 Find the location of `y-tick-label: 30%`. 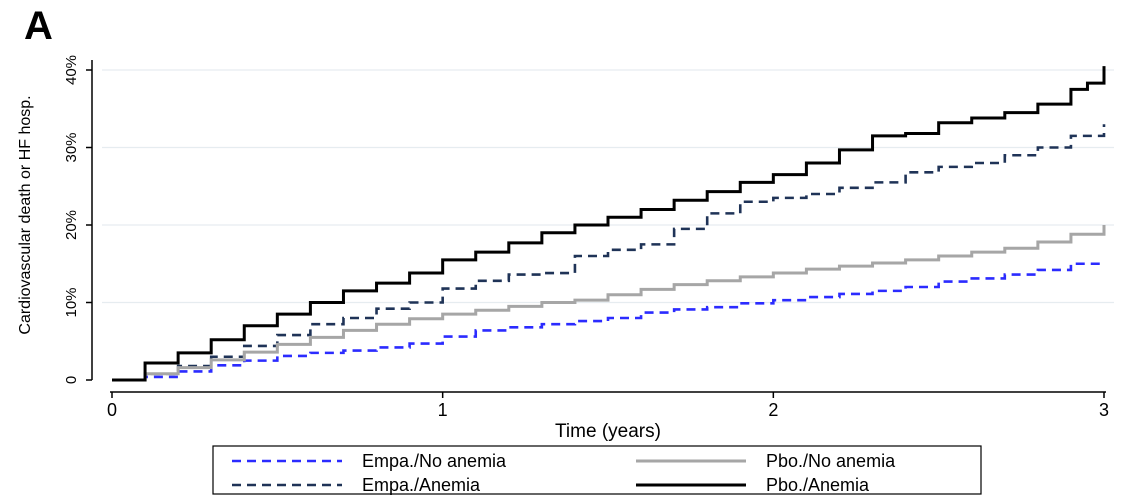

y-tick-label: 30% is located at coordinates (71, 147).